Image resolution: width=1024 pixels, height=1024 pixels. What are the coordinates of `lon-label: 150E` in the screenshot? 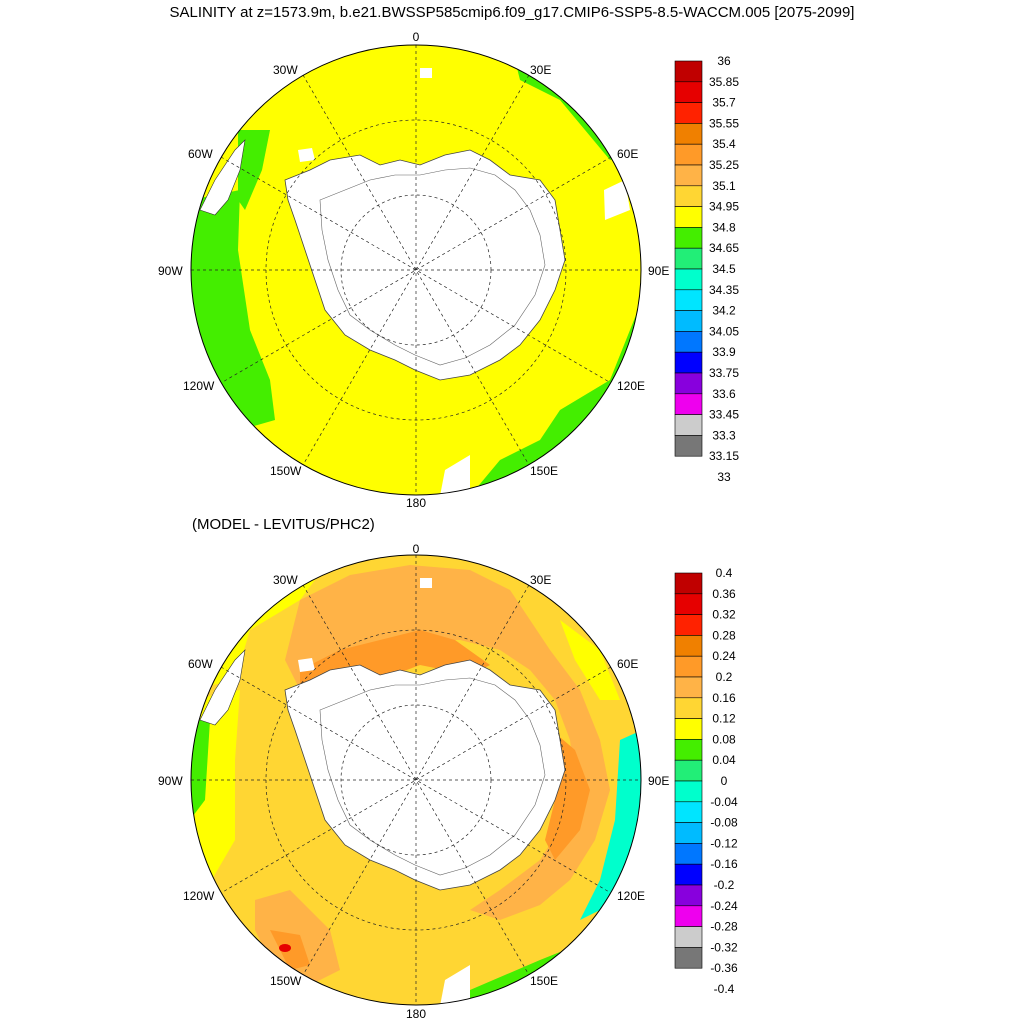 It's located at (544, 471).